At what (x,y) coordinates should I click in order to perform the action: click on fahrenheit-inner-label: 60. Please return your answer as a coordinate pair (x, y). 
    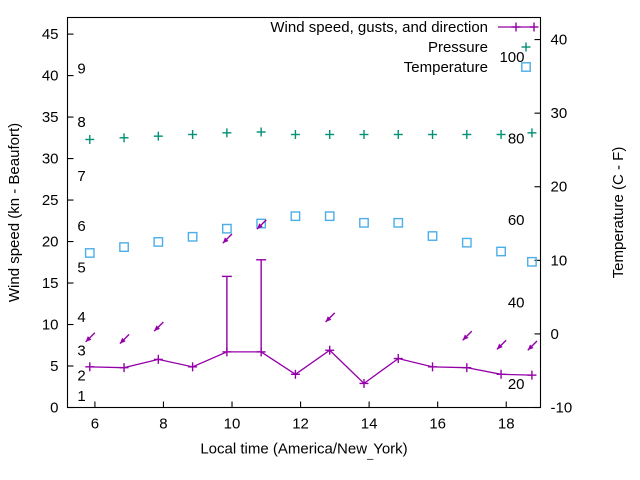
    Looking at the image, I should click on (516, 220).